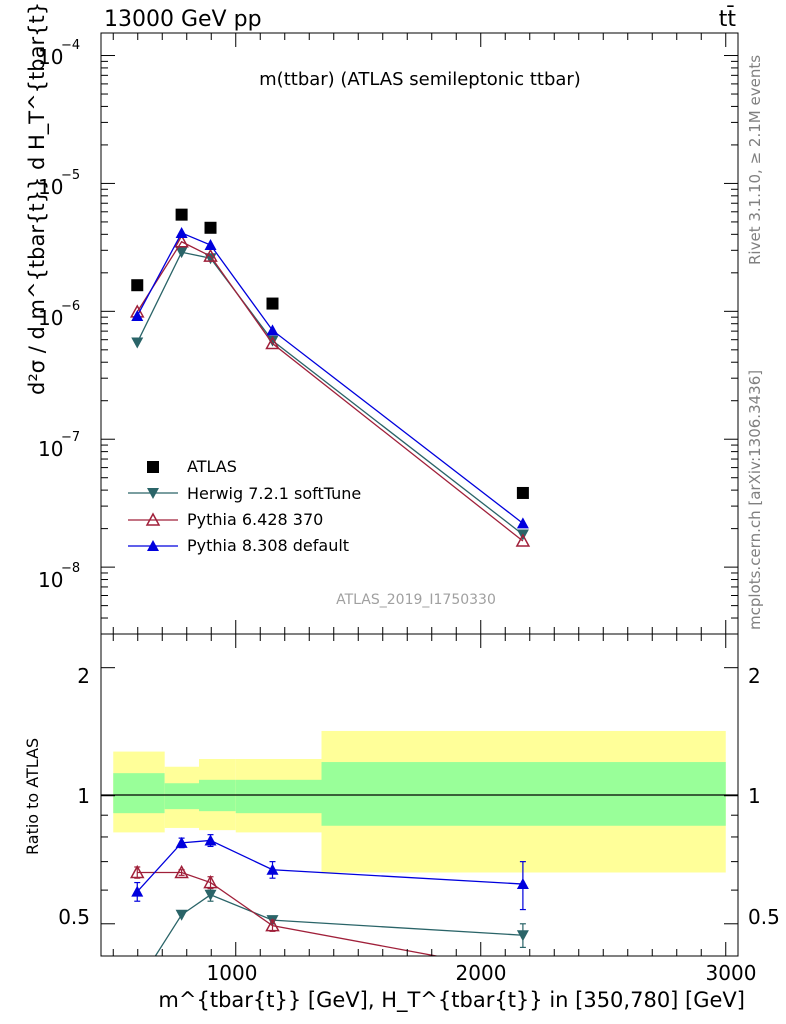  Describe the element at coordinates (755, 160) in the screenshot. I see `rivet-version: Rivet 3.1.10, ≥ 2.1M events` at that location.